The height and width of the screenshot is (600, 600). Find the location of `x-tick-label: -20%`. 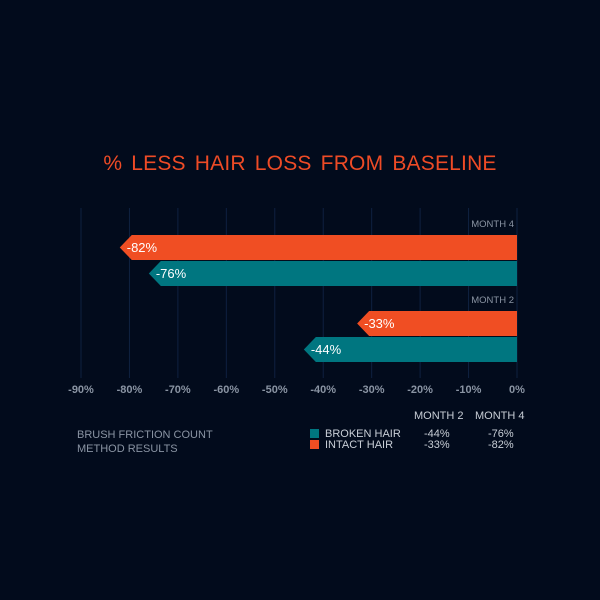

x-tick-label: -20% is located at coordinates (420, 390).